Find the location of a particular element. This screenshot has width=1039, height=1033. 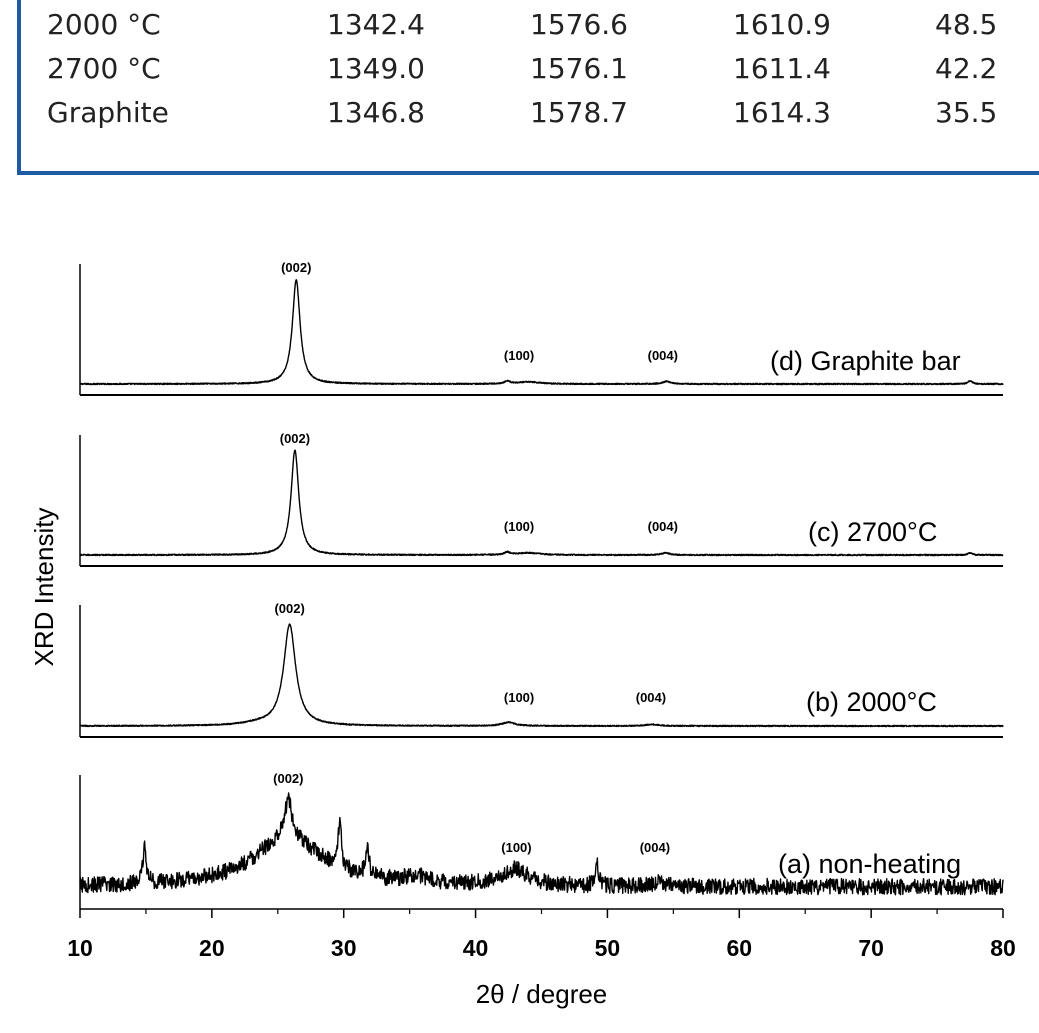

table-cell: 42.2 is located at coordinates (966, 68).